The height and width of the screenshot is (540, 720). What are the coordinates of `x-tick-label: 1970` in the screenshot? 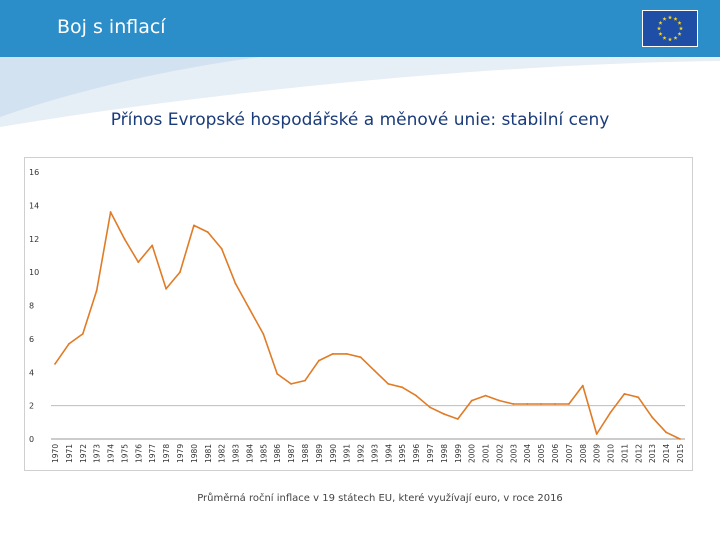 It's located at (55, 453).